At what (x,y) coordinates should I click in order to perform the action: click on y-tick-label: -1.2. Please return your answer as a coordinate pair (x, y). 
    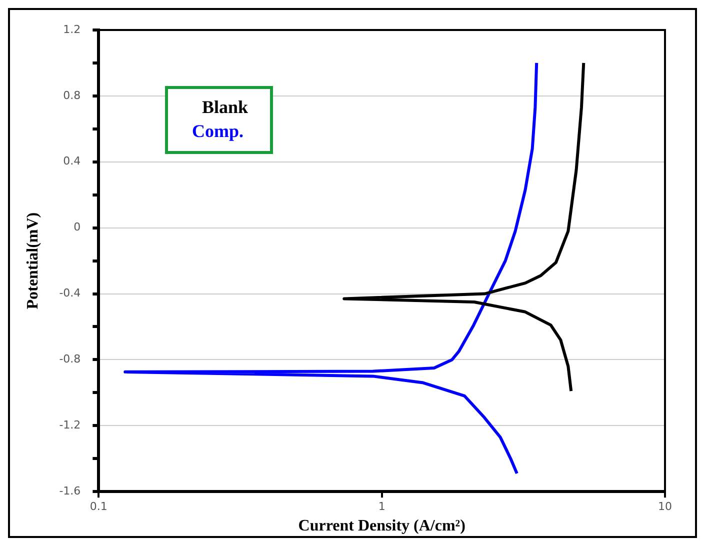
    Looking at the image, I should click on (70, 425).